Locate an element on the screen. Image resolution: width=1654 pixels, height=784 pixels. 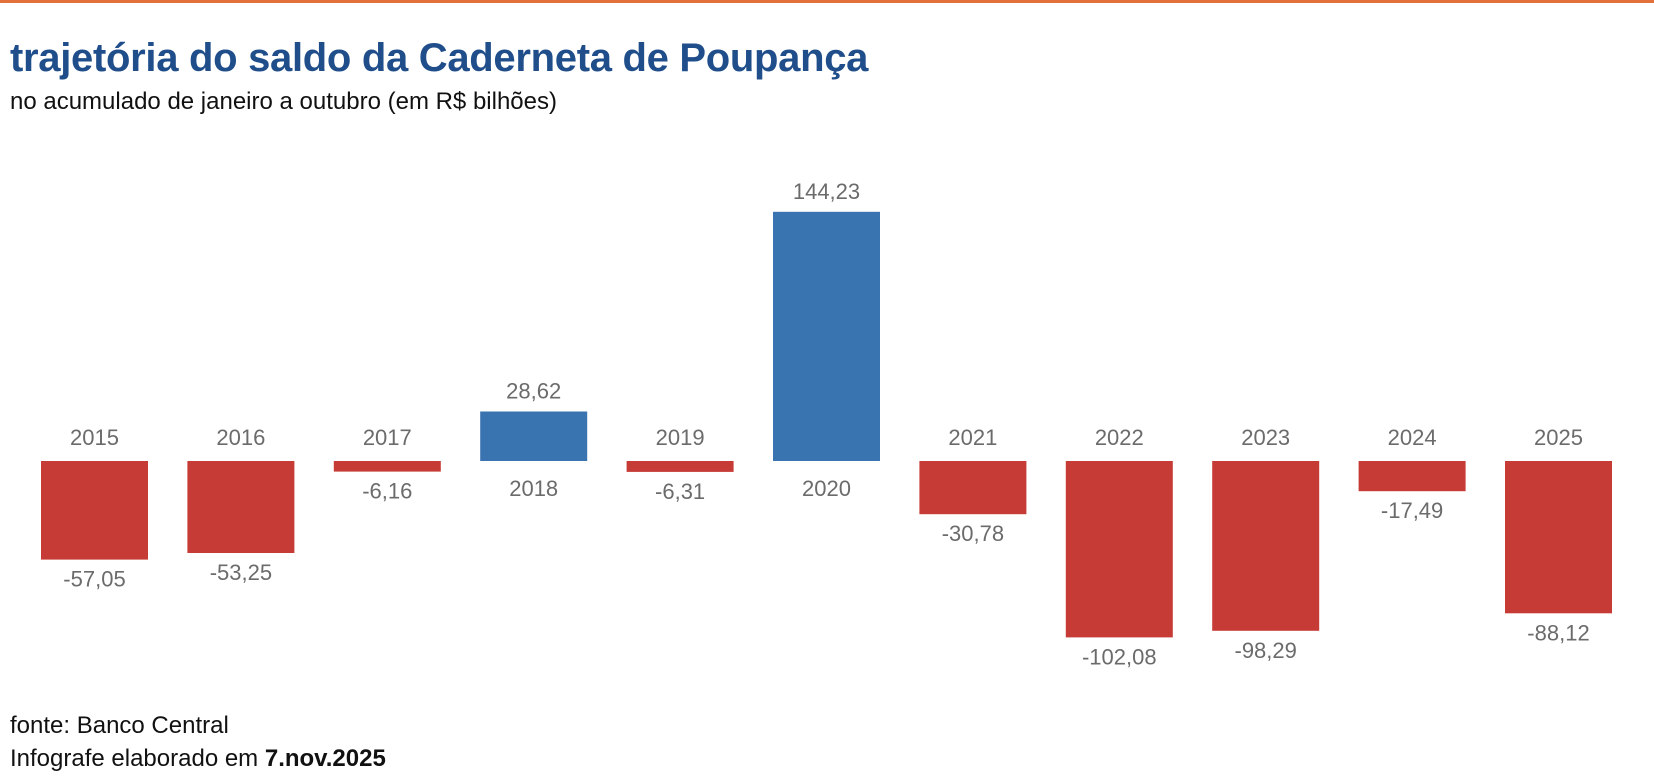
category-label-2025: 2025 is located at coordinates (1558, 437).